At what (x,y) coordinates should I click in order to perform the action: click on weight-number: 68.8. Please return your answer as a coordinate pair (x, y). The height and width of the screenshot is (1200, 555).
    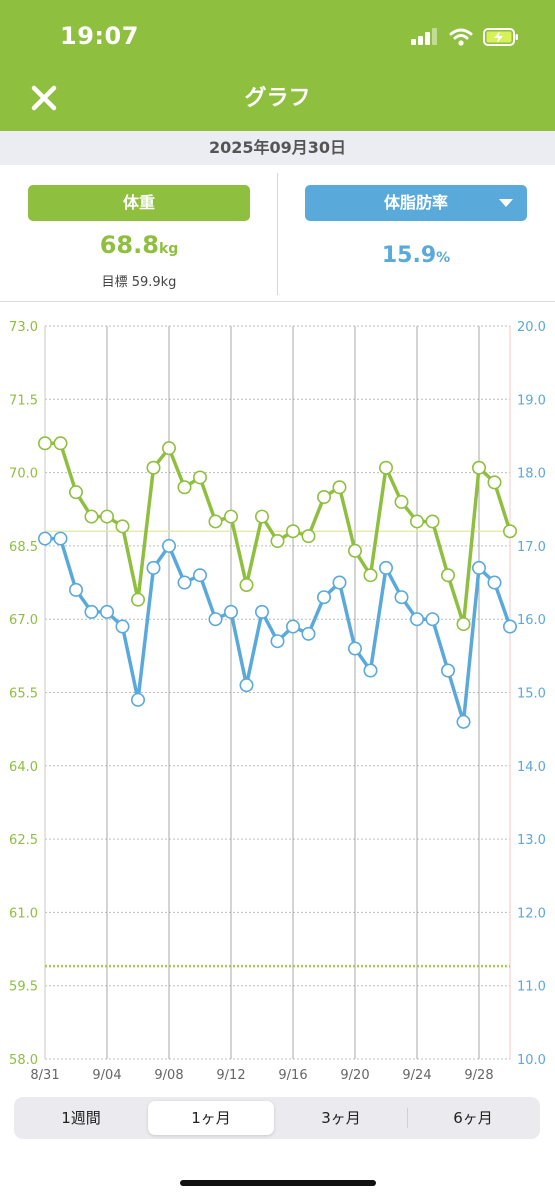
    Looking at the image, I should click on (129, 245).